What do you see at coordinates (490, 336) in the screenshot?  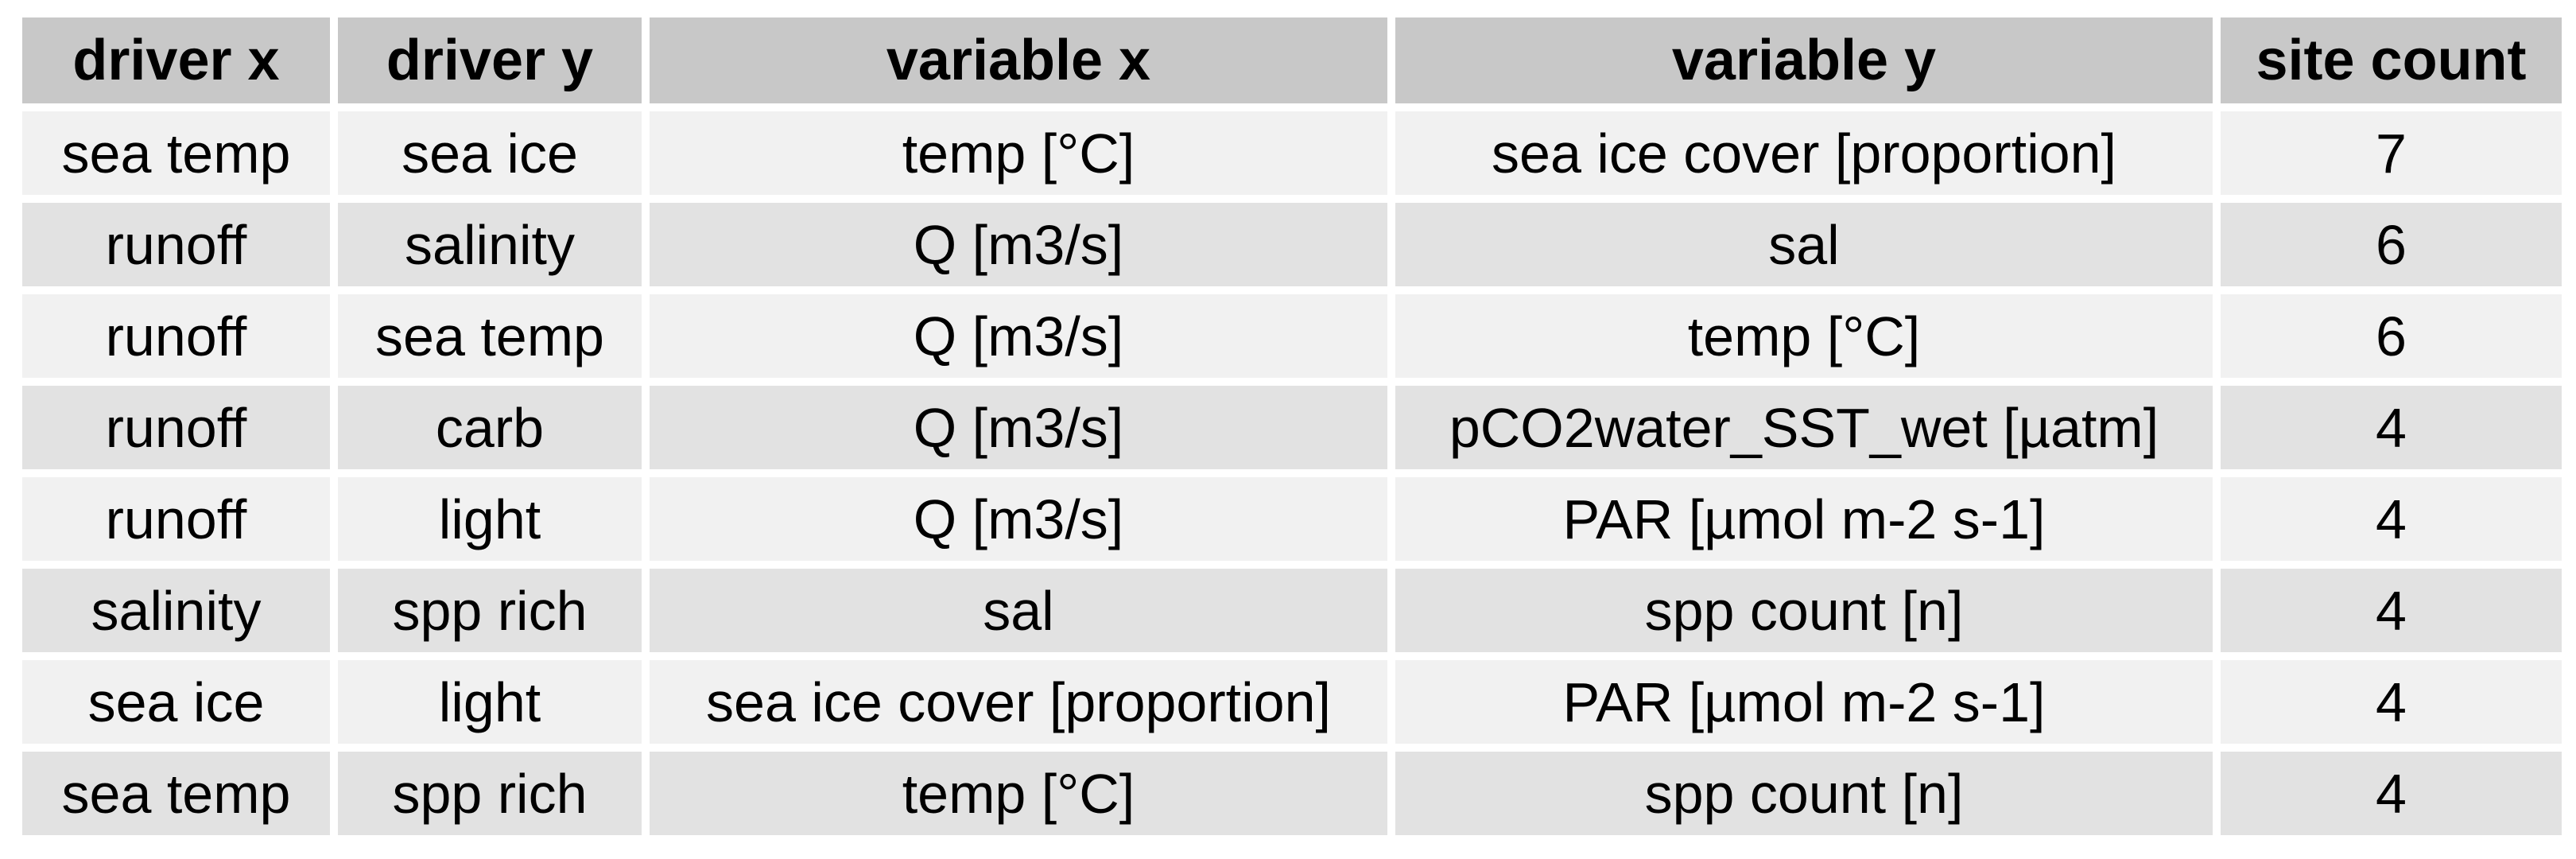 I see `cell-driver-y: sea temp` at bounding box center [490, 336].